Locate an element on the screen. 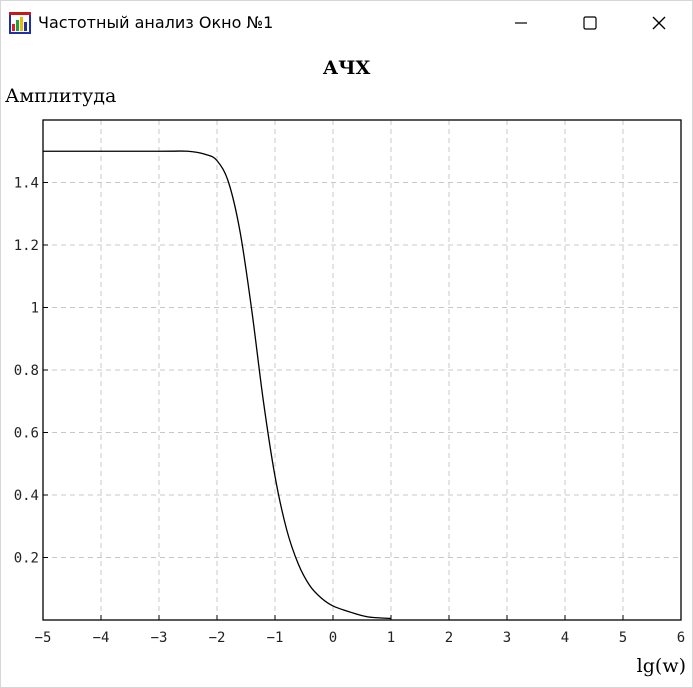  x-tick-label: 4 is located at coordinates (565, 638).